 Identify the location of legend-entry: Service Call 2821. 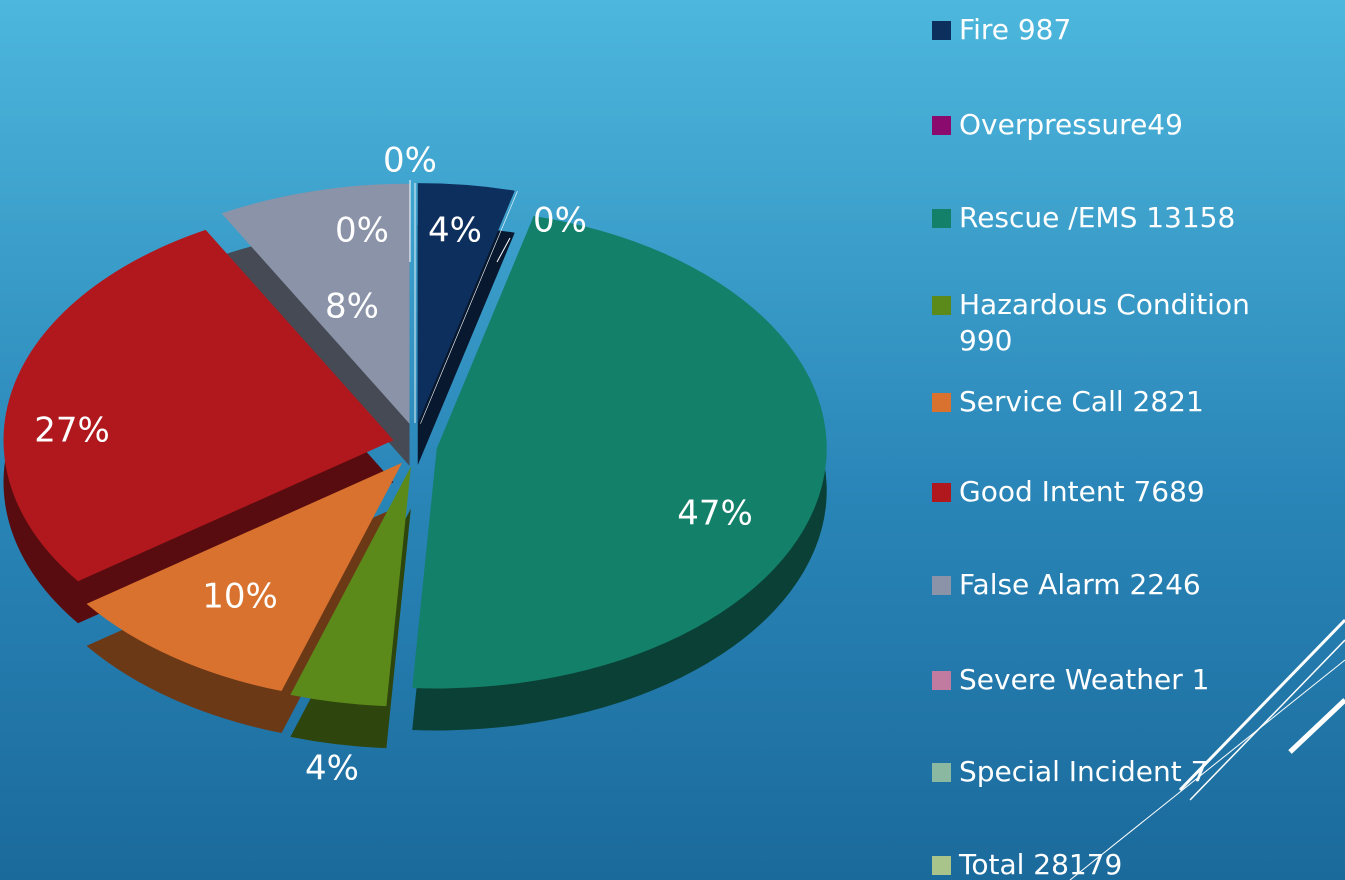
(1122, 402).